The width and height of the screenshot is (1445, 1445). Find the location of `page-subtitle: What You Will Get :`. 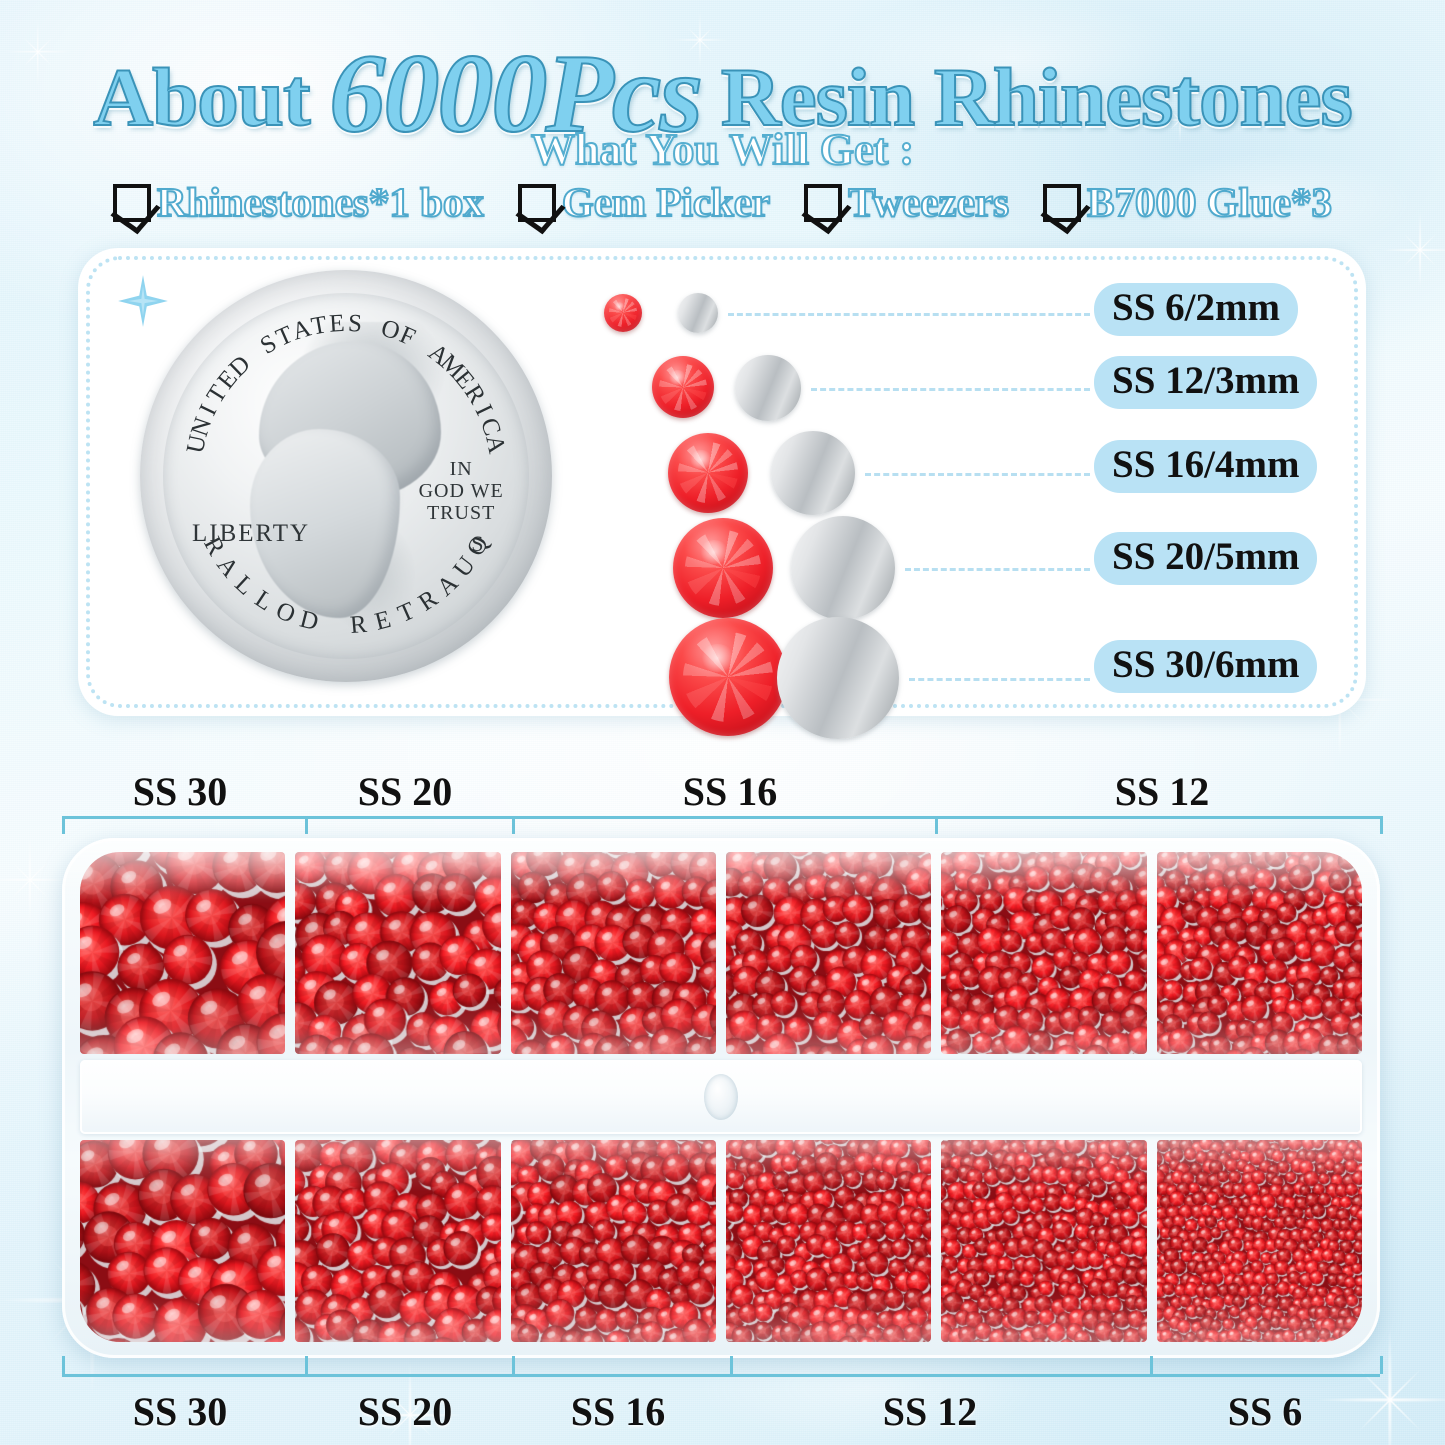

page-subtitle: What You Will Get : is located at coordinates (722, 149).